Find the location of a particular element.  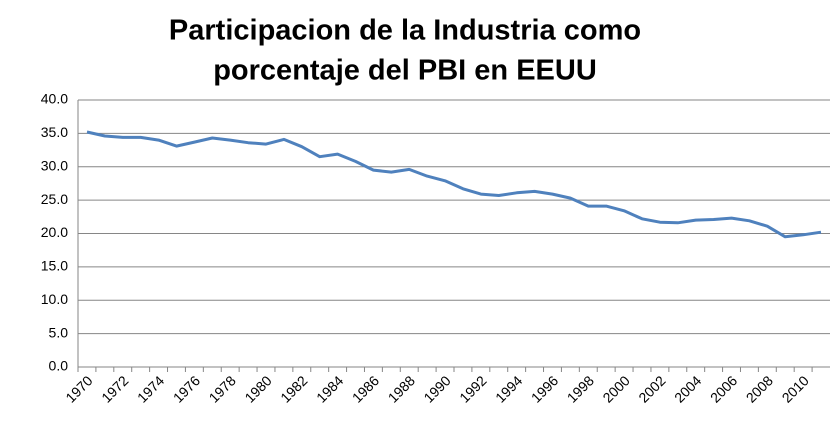

x-tick-label: 1974 is located at coordinates (150, 388).